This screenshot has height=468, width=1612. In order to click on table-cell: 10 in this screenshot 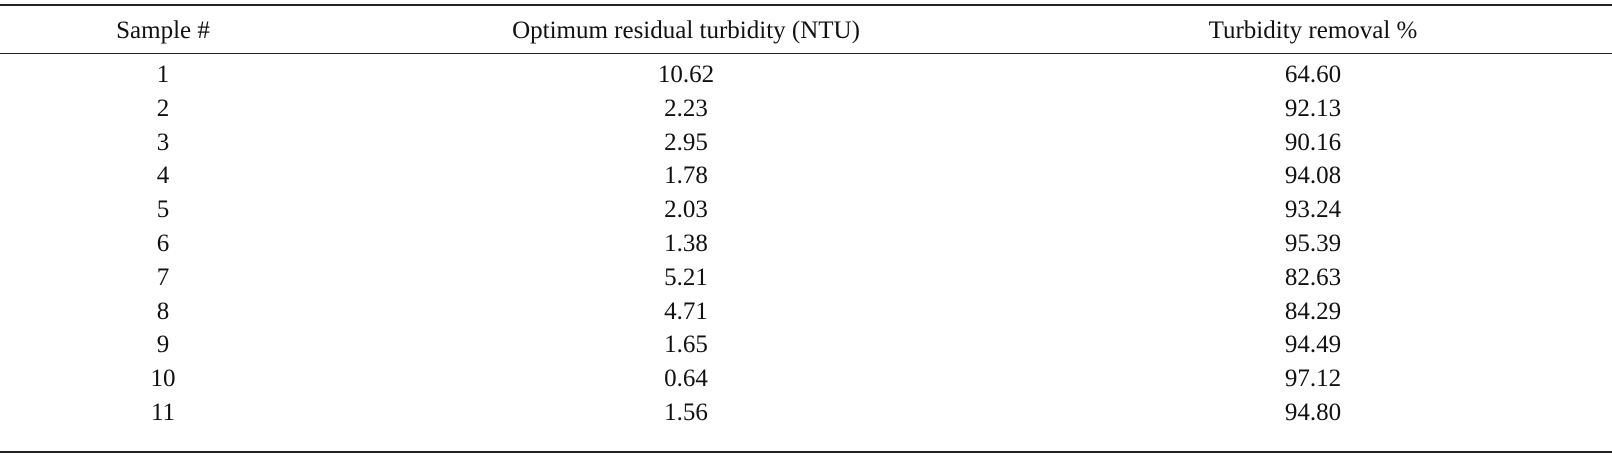, I will do `click(163, 379)`.